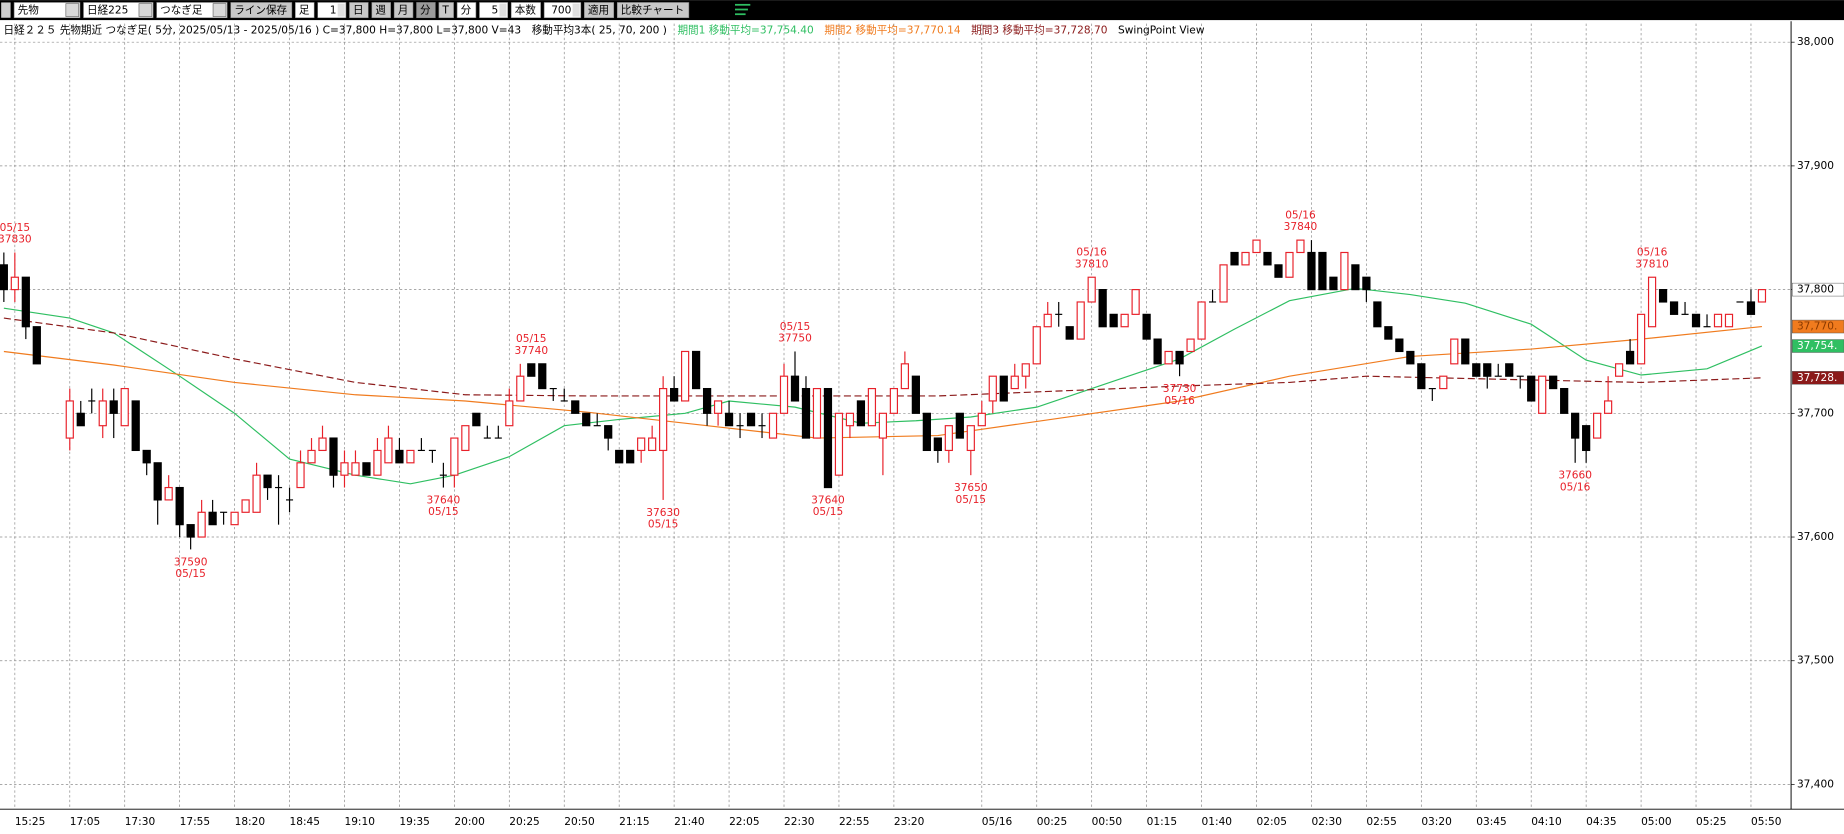  I want to click on toolbar-active, so click(426, 10).